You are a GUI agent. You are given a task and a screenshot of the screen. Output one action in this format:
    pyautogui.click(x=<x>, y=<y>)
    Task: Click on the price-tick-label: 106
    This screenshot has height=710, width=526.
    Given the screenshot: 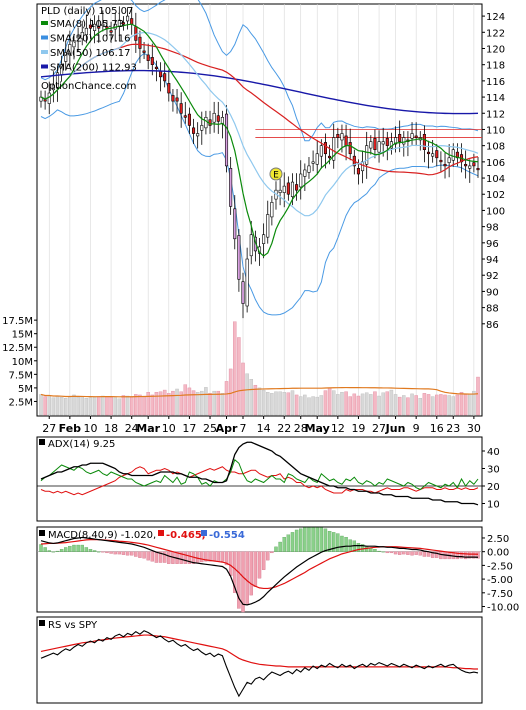 What is the action you would take?
    pyautogui.click(x=495, y=163)
    